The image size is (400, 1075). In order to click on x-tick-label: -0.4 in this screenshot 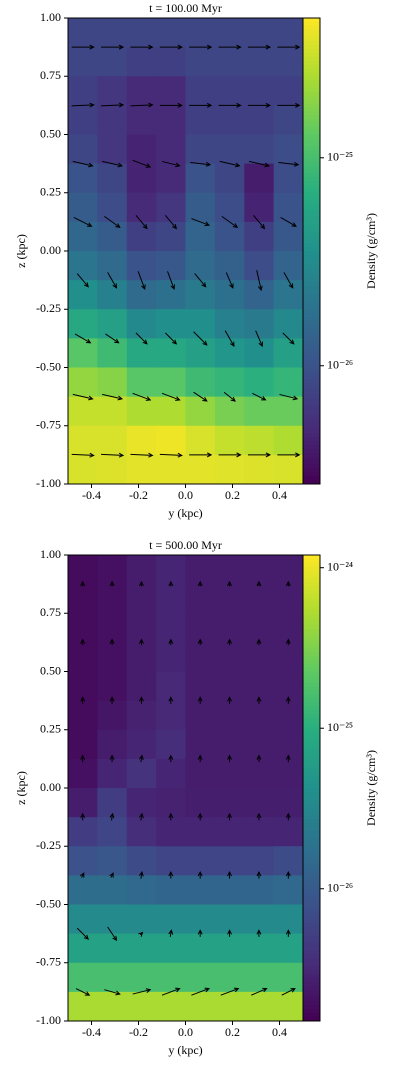, I will do `click(91, 495)`.